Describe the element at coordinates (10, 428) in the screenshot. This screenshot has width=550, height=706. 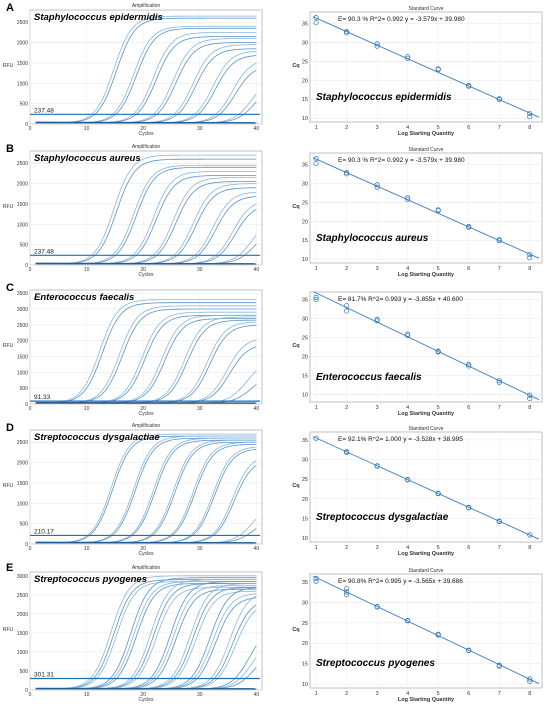
I see `panel-label-d: D` at that location.